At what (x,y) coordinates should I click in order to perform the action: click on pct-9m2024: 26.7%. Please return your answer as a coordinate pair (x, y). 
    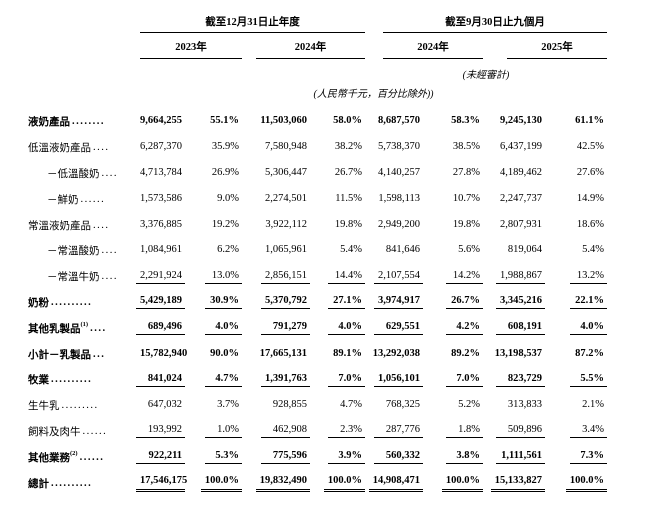
    Looking at the image, I should click on (453, 303).